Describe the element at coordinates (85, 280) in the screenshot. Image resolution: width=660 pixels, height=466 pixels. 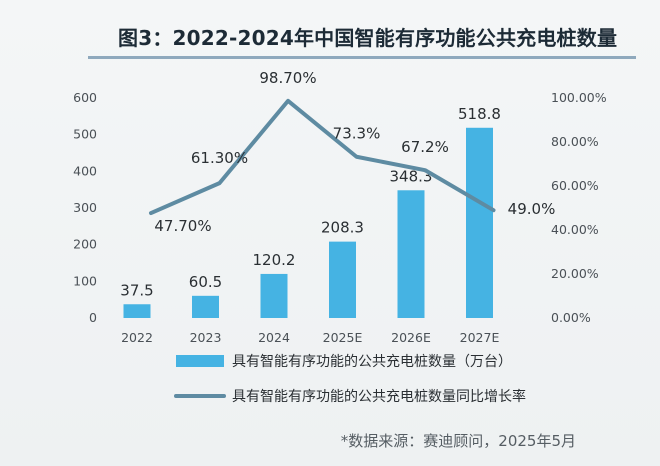
I see `left-tick-100: 100` at that location.